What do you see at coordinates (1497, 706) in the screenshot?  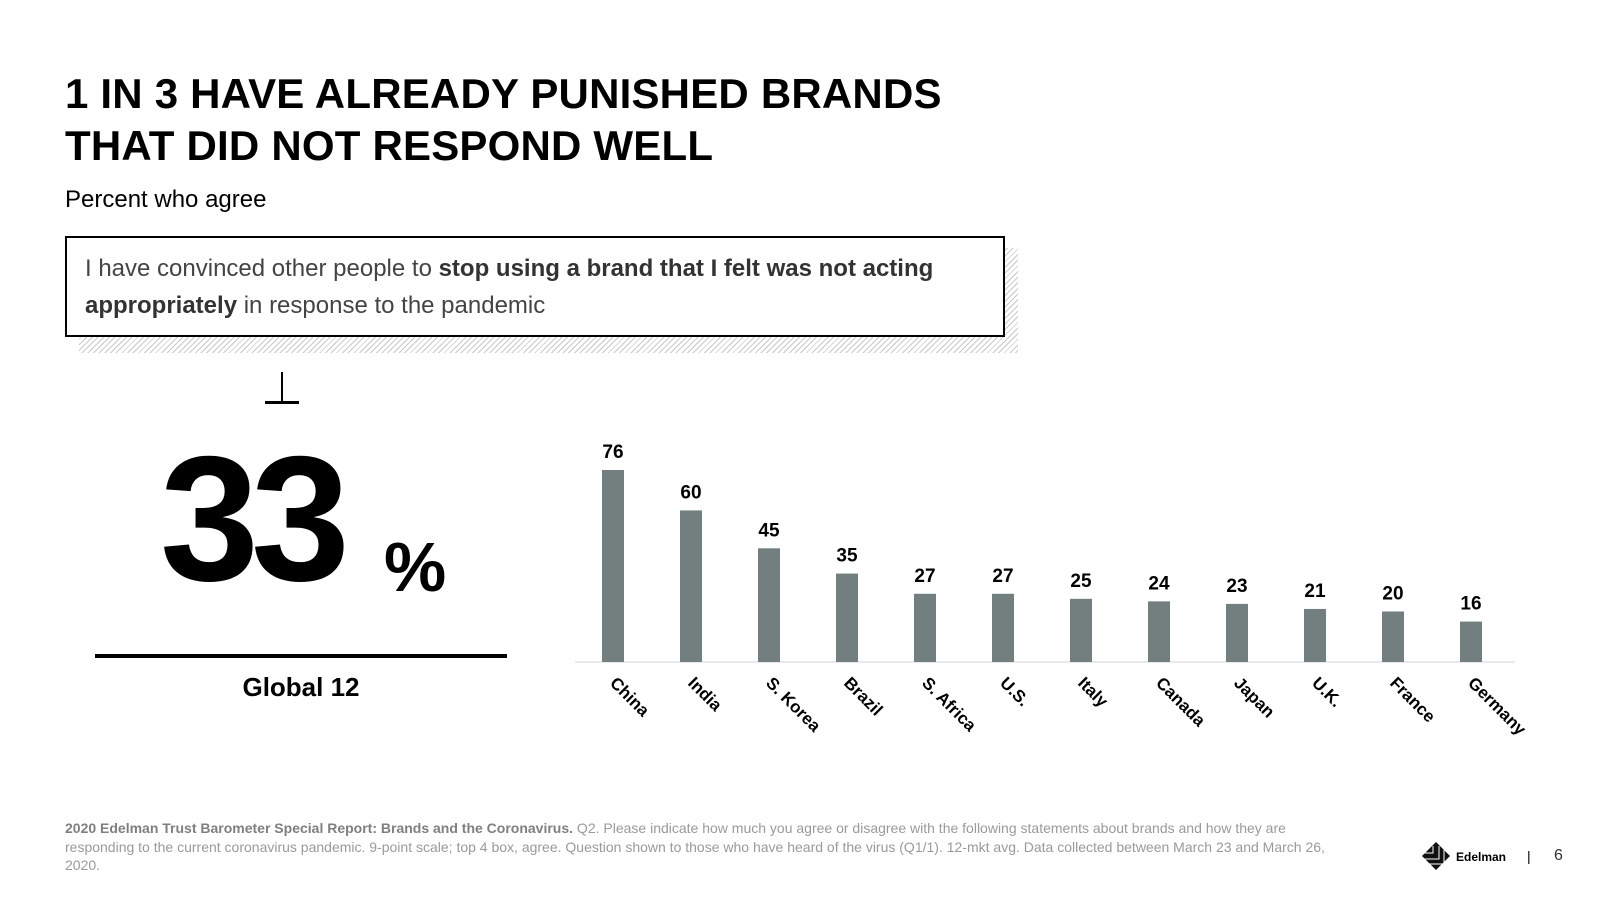 I see `x-tick-label: Germany` at bounding box center [1497, 706].